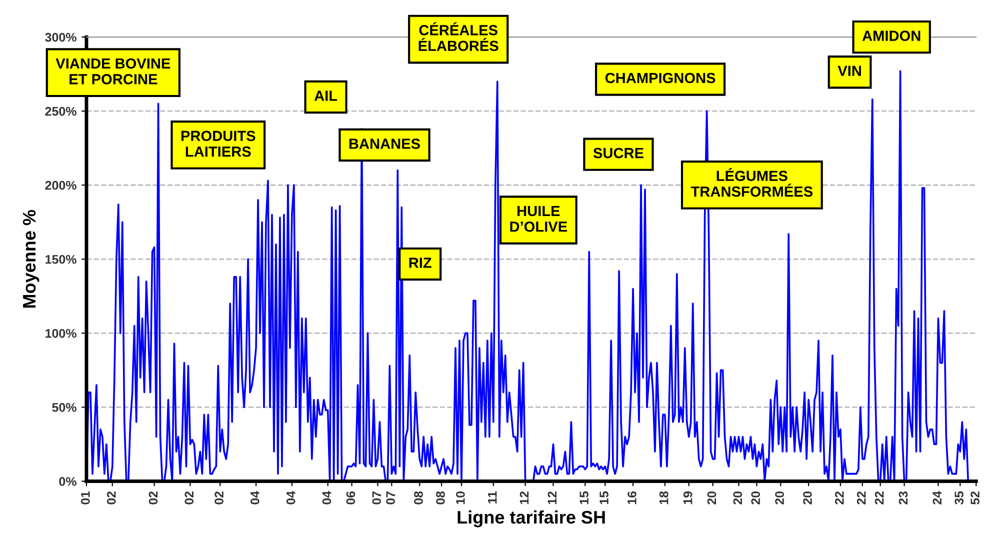 This screenshot has width=994, height=545. Describe the element at coordinates (975, 497) in the screenshot. I see `x-tick-label: 52` at that location.